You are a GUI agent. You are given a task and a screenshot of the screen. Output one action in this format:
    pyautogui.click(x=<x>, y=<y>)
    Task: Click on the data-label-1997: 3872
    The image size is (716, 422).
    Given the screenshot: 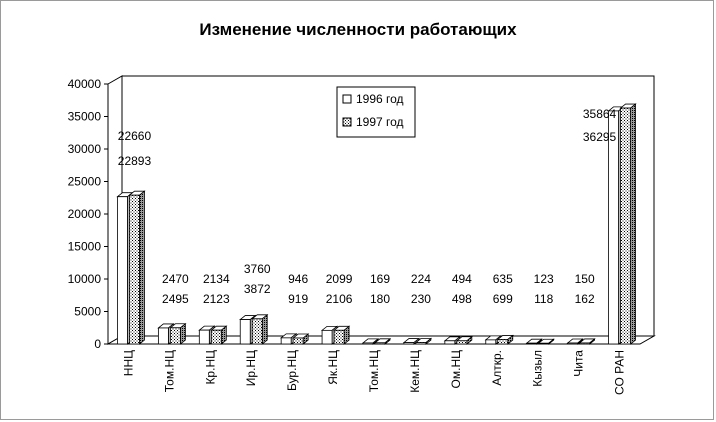 What is the action you would take?
    pyautogui.click(x=257, y=289)
    